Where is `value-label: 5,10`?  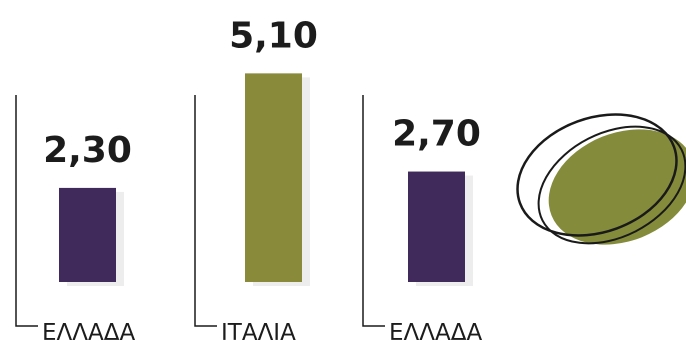
value-label: 5,10 is located at coordinates (273, 35).